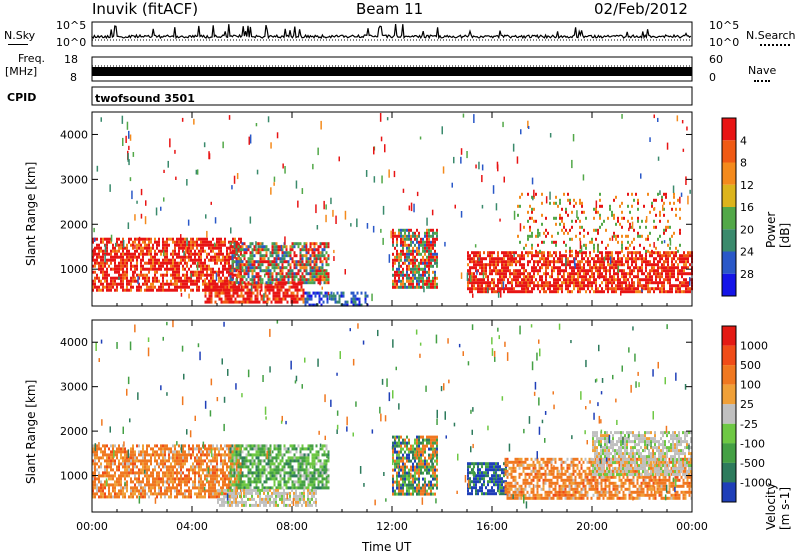 The height and width of the screenshot is (554, 800). What do you see at coordinates (729, 240) in the screenshot?
I see `power-colorbar-segment` at bounding box center [729, 240].